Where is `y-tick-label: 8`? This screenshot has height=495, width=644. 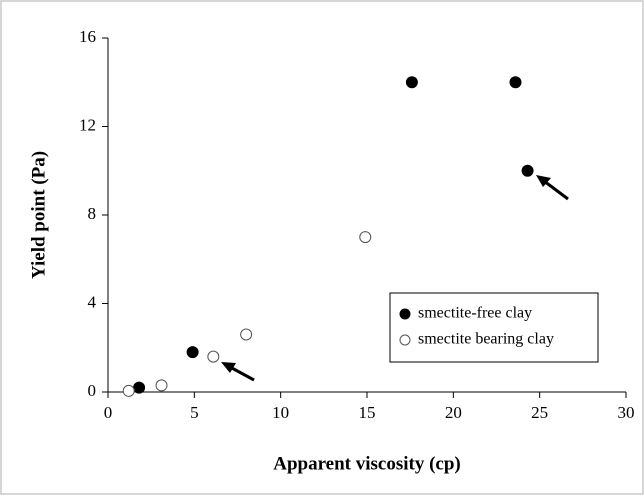
y-tick-label: 8 is located at coordinates (92, 213).